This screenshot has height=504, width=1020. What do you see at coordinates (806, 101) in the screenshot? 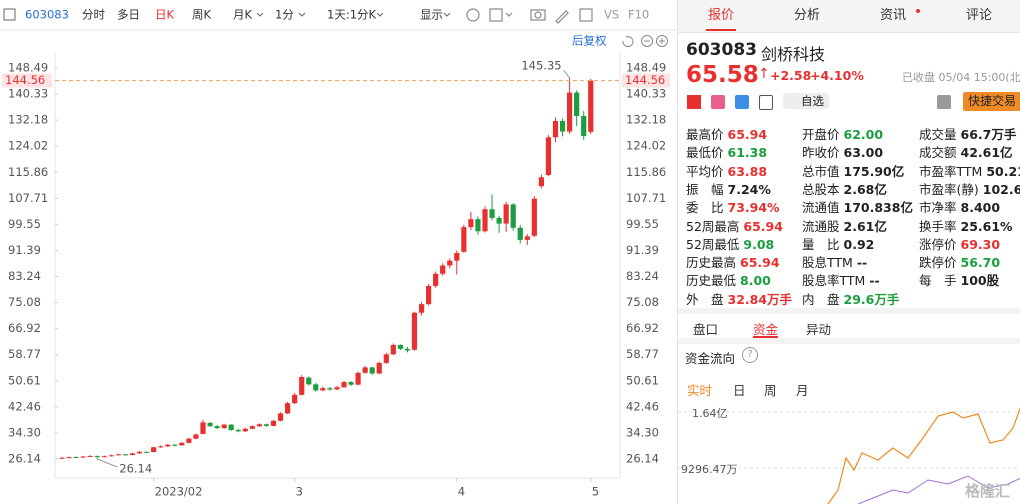
I see `watch-button: 自选` at bounding box center [806, 101].